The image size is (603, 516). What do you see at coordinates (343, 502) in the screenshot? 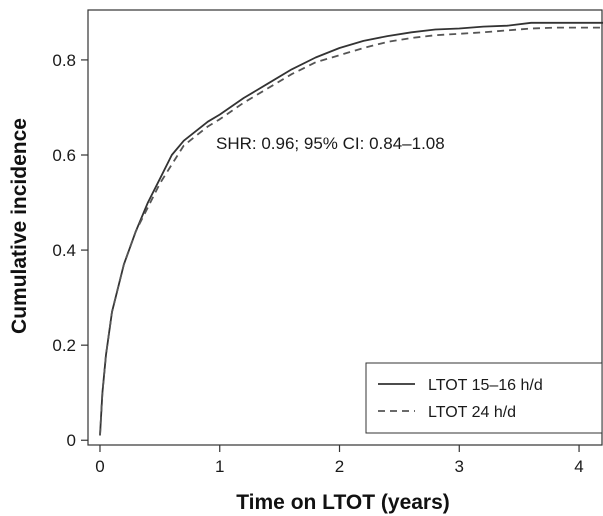
I see `x-axis-title: Time on LTOT (years)` at bounding box center [343, 502].